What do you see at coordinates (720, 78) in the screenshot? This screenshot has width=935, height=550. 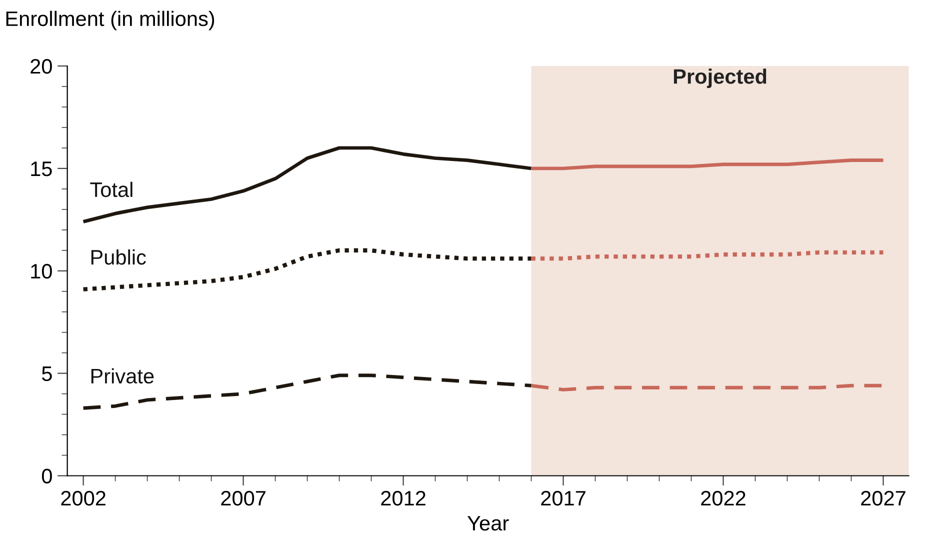 I see `band-label: Projected` at bounding box center [720, 78].